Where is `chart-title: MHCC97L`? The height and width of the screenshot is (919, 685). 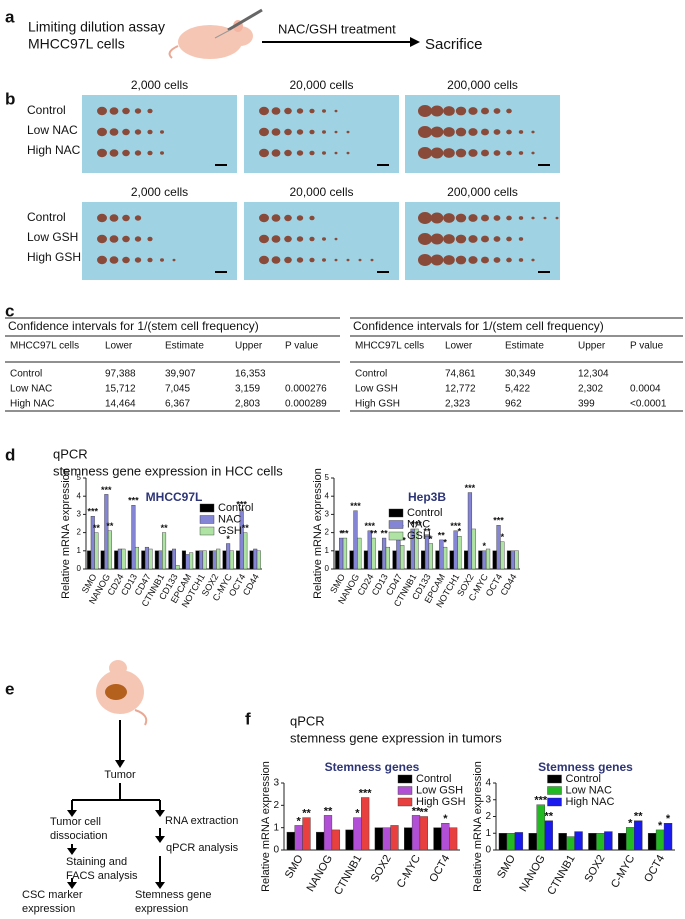
chart-title: MHCC97L is located at coordinates (174, 497).